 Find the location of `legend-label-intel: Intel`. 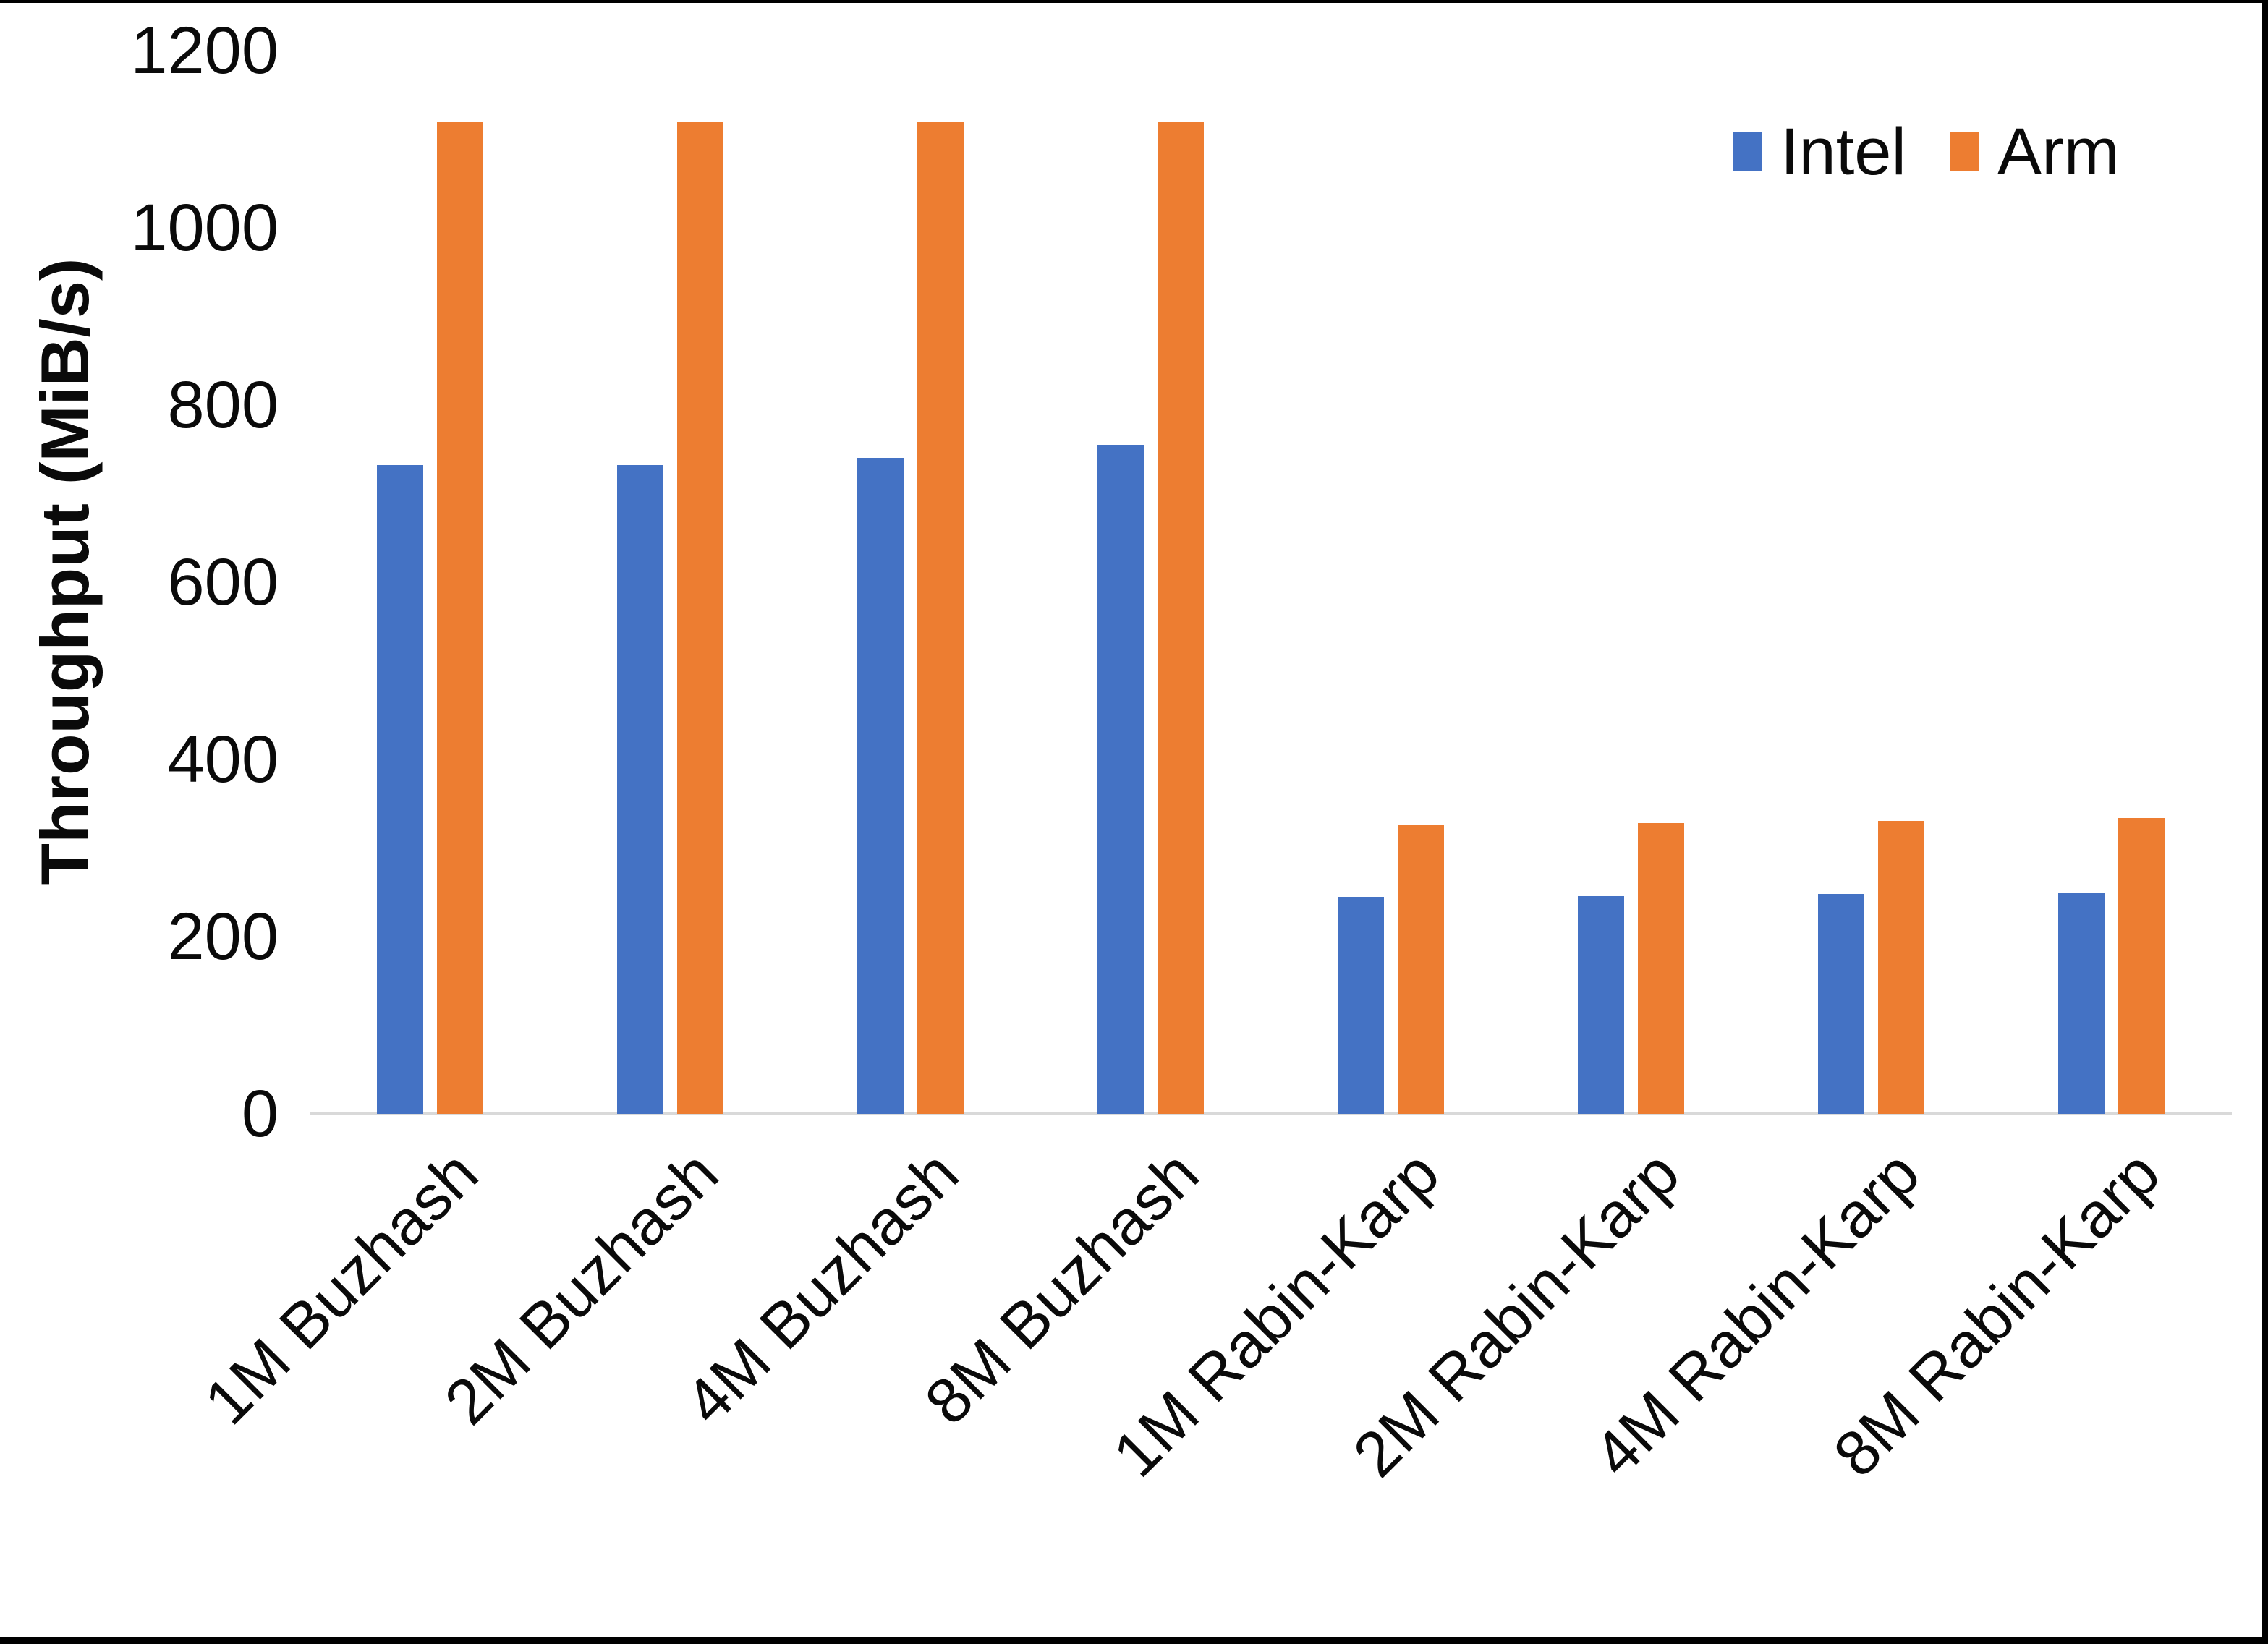

legend-label-intel: Intel is located at coordinates (1843, 152).